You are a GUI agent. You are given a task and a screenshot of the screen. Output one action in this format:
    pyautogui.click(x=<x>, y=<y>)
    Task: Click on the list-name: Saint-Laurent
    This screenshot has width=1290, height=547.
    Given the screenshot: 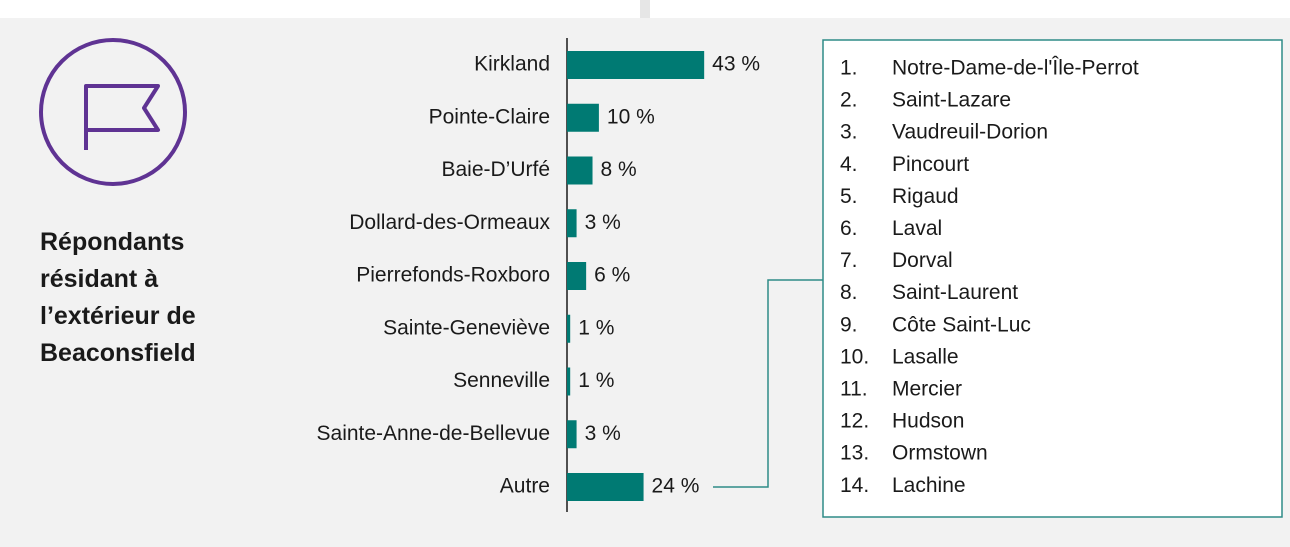 What is the action you would take?
    pyautogui.click(x=955, y=292)
    